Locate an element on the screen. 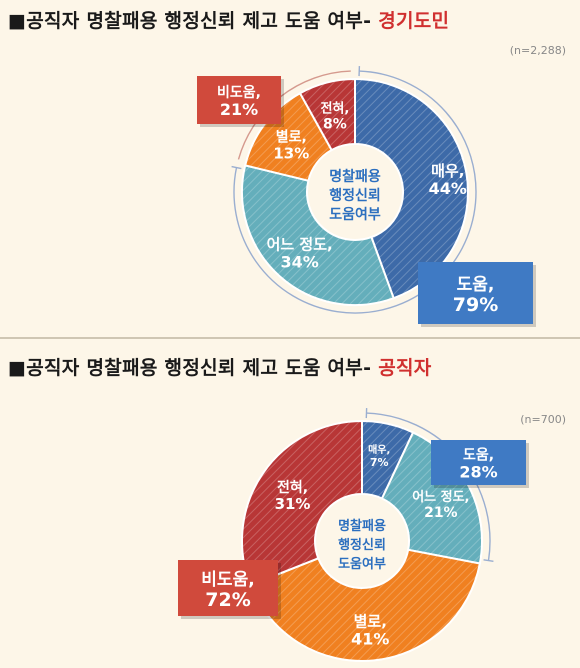 Image resolution: width=580 pixels, height=668 pixels. title-highlight: 공직자 is located at coordinates (405, 368).